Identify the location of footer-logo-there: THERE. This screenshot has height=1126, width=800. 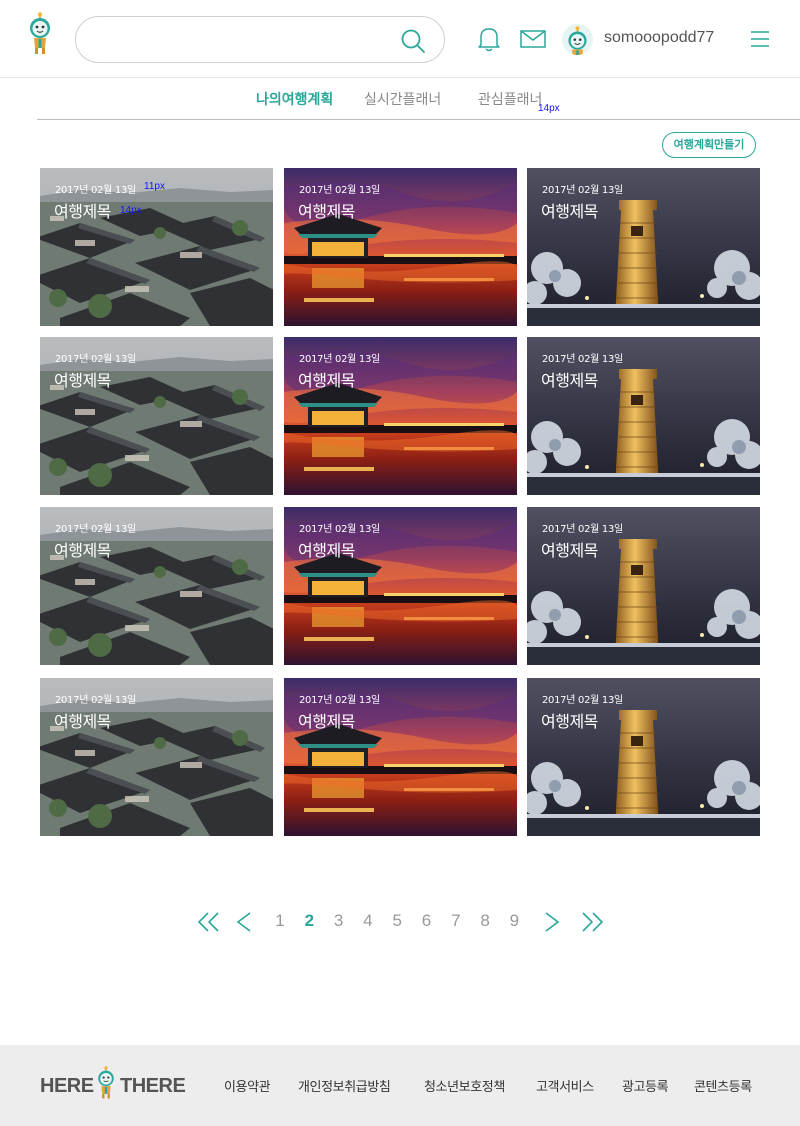
(153, 1086).